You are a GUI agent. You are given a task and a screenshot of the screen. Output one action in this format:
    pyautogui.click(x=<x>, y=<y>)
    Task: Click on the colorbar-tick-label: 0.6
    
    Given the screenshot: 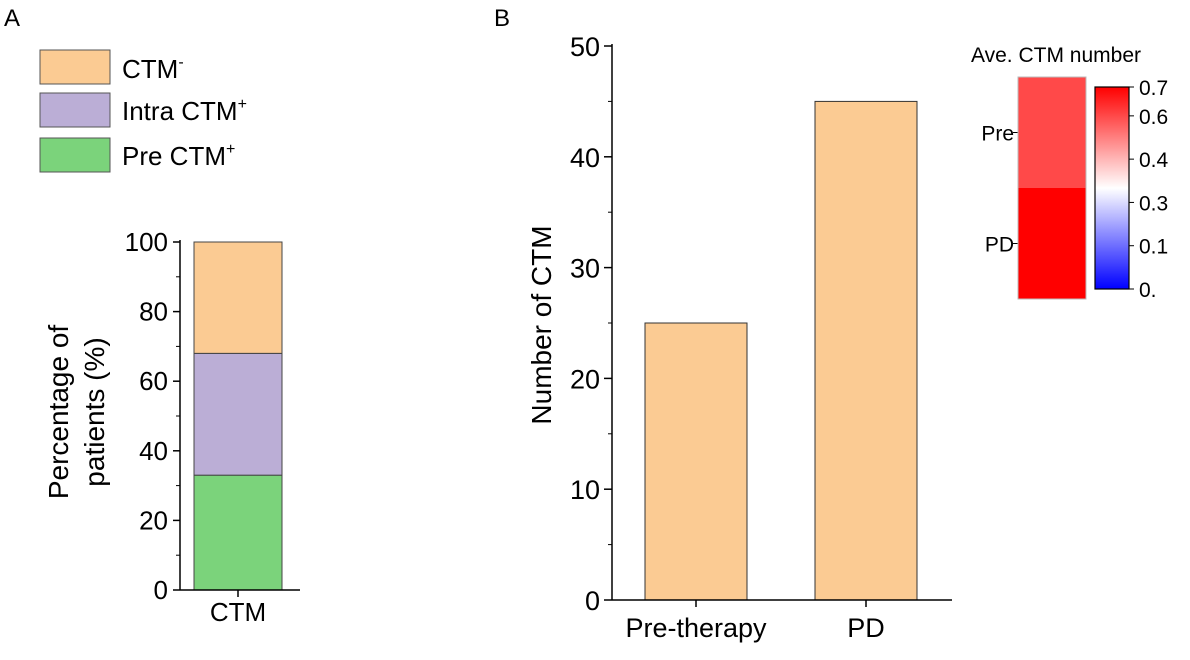 What is the action you would take?
    pyautogui.click(x=1153, y=117)
    